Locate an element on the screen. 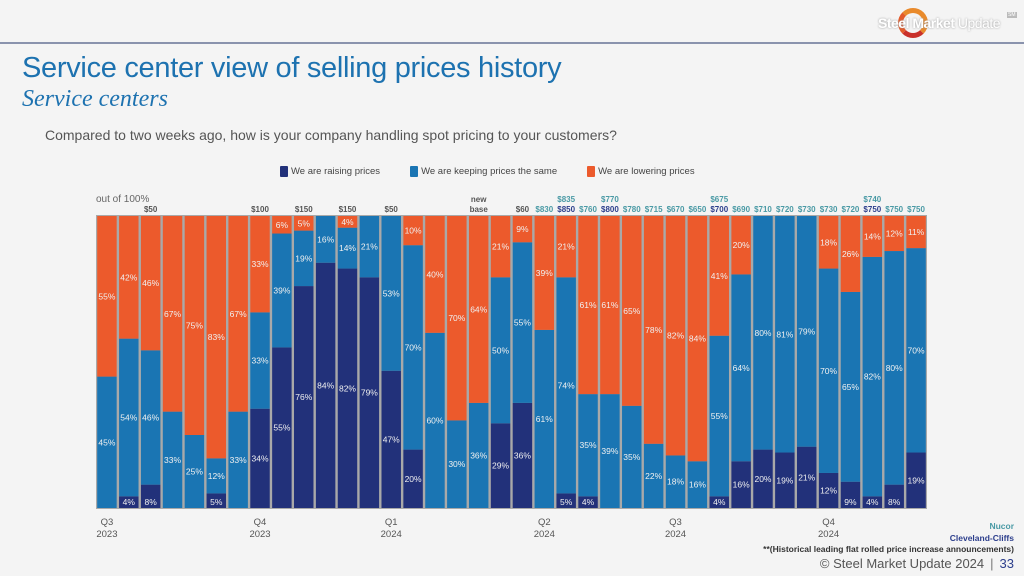 The width and height of the screenshot is (1024, 576). price-annotation: $720 is located at coordinates (851, 209).